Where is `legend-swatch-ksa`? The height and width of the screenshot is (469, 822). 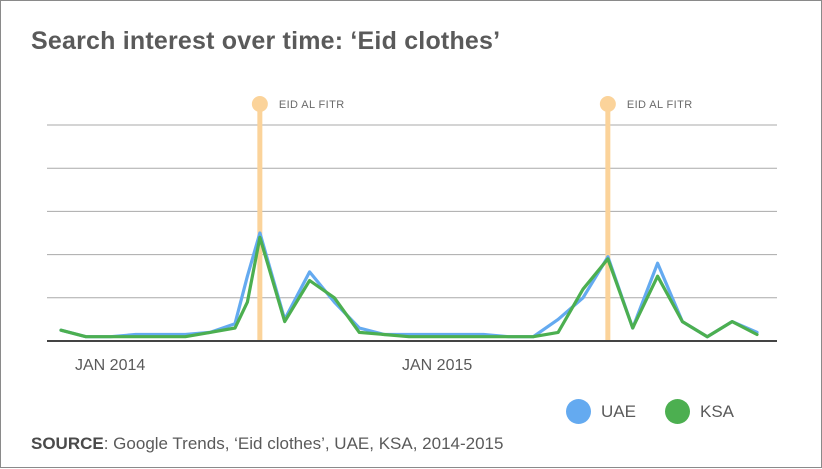 legend-swatch-ksa is located at coordinates (677, 411).